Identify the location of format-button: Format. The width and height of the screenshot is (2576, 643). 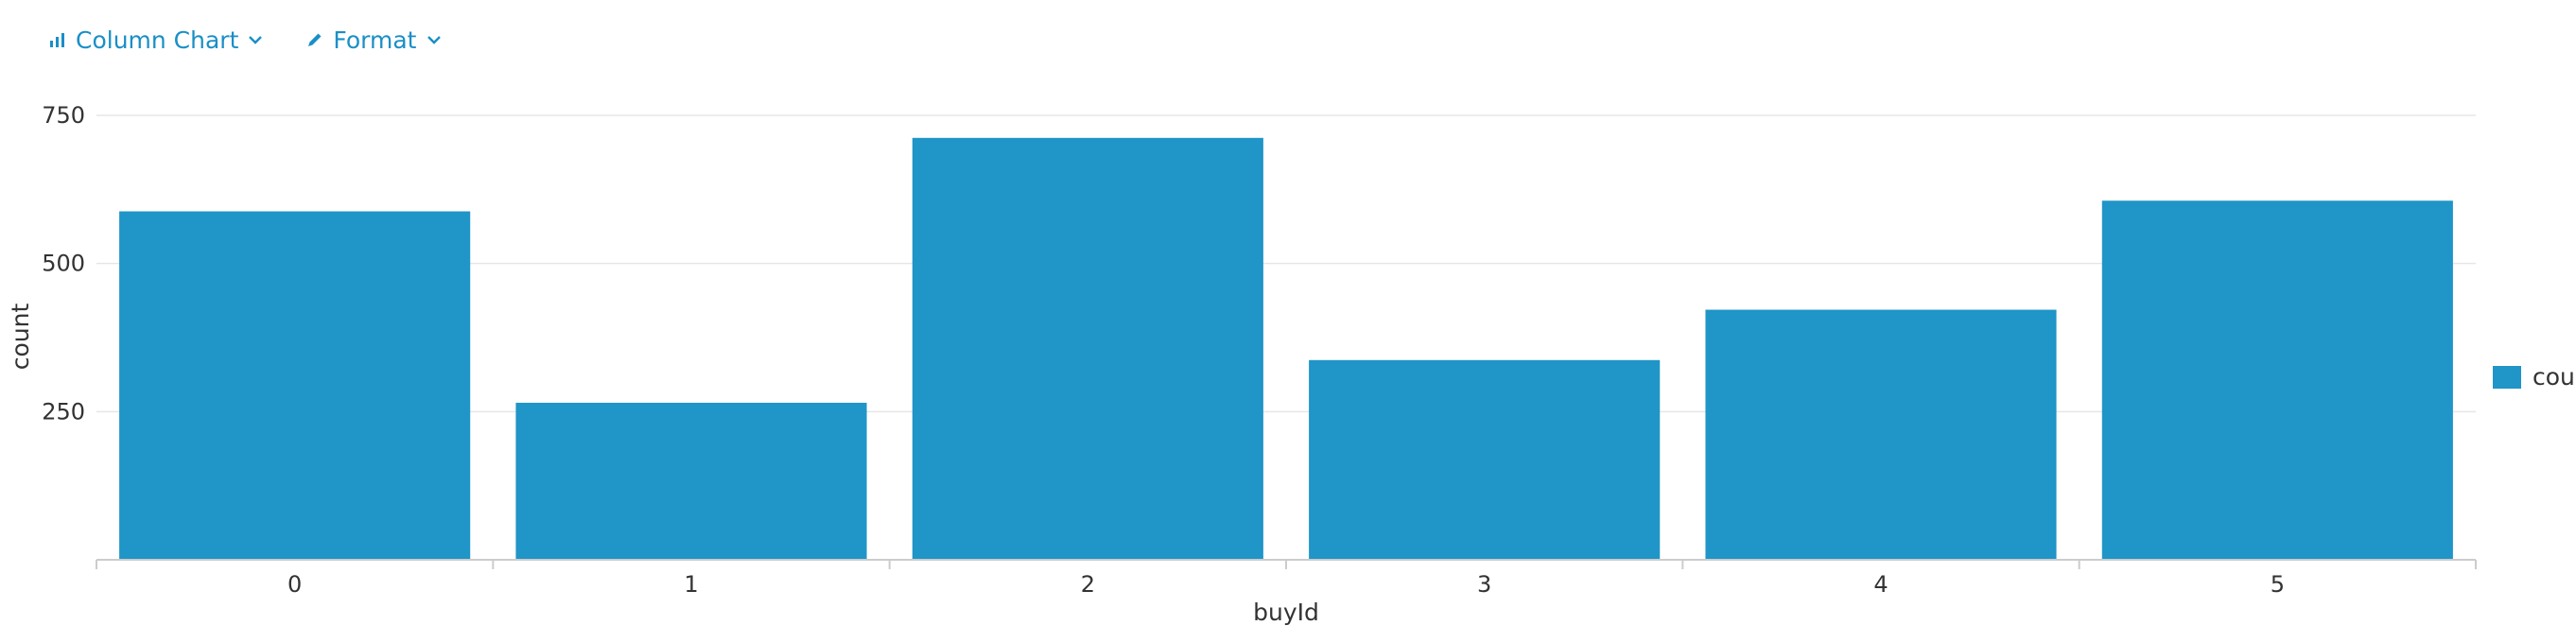
(373, 40).